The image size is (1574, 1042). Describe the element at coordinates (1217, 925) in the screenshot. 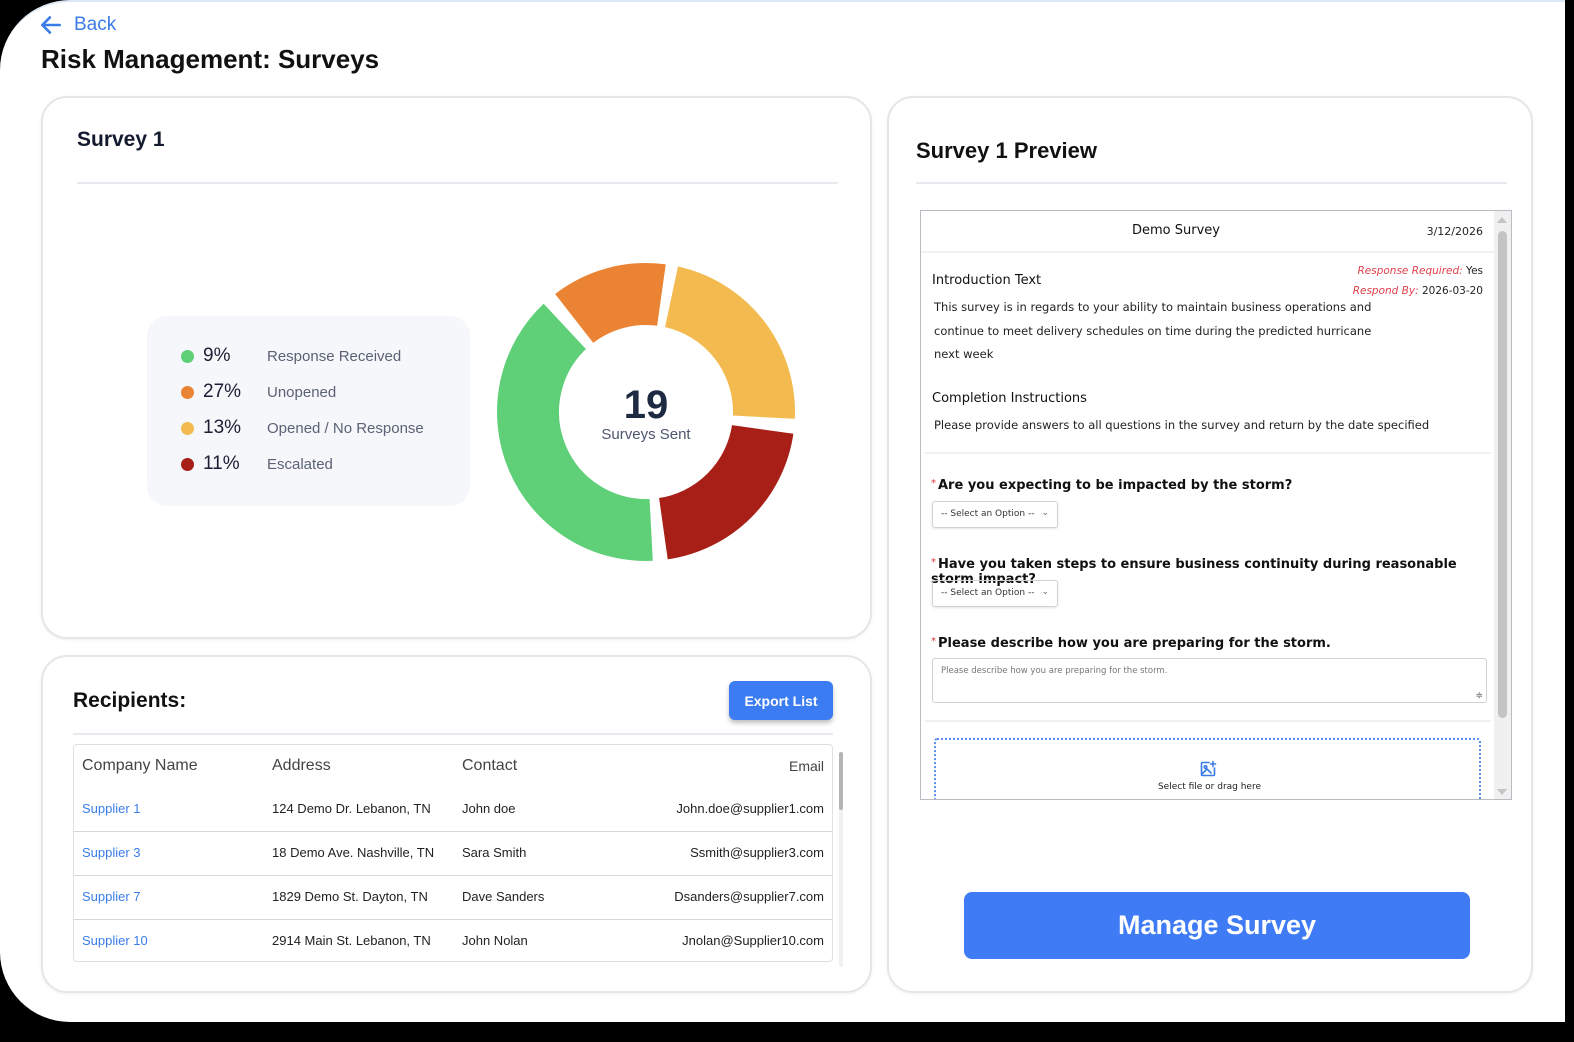

I see `manage-survey-button: Manage Survey` at that location.